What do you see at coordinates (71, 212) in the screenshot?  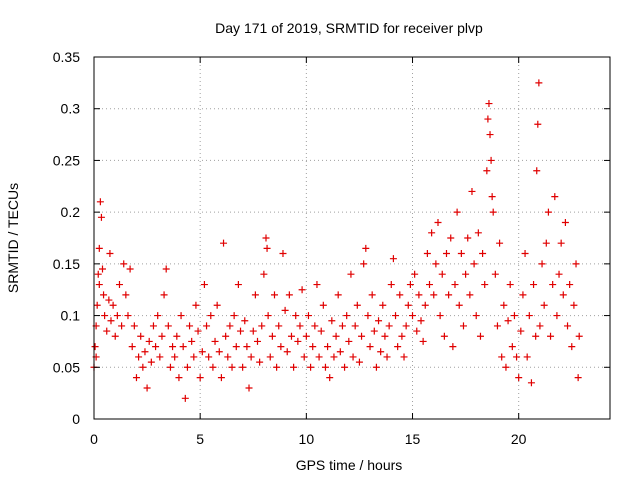 I see `y-tick-label: 0.2` at bounding box center [71, 212].